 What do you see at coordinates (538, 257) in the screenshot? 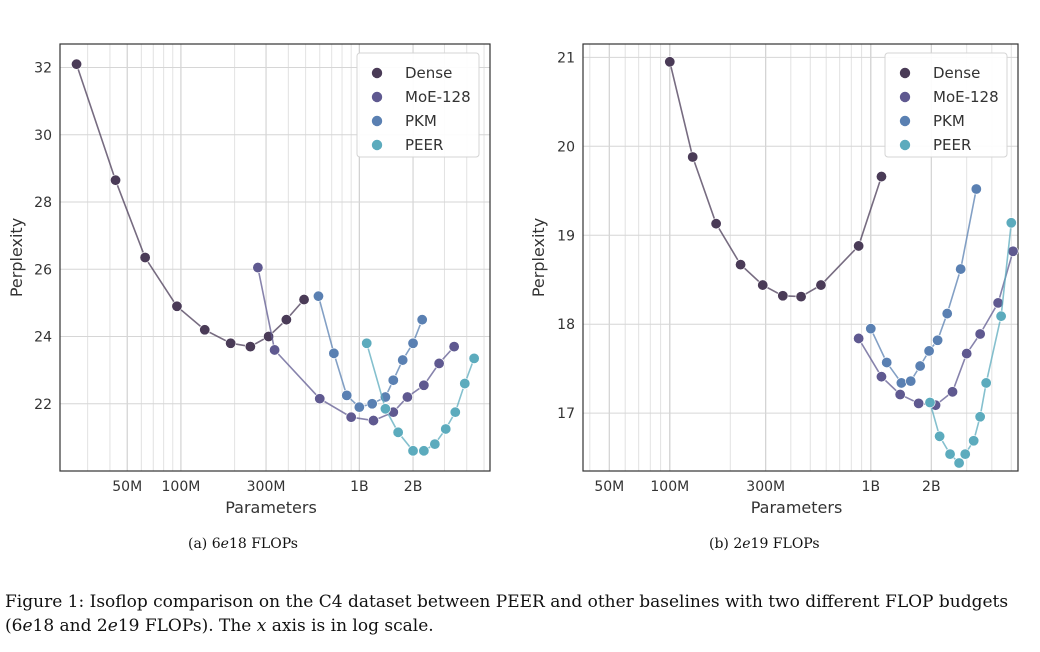
I see `chart-b-ylabel: Perplexity` at bounding box center [538, 257].